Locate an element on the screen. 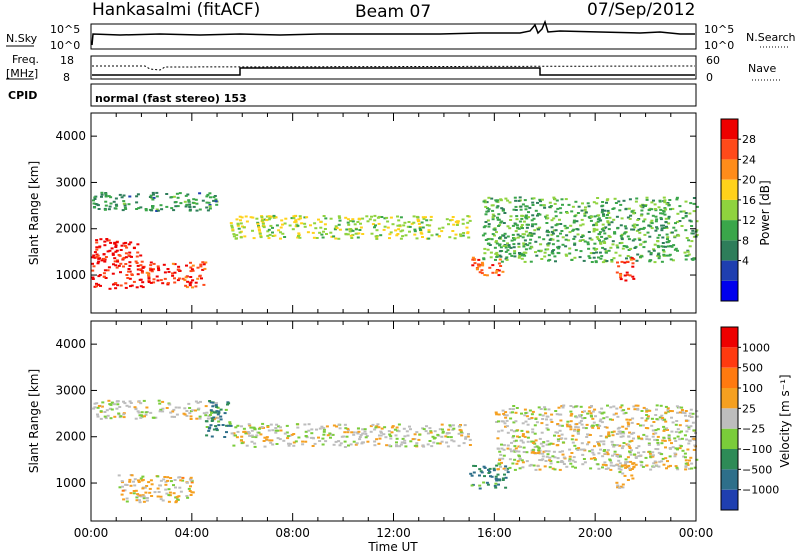  power-ytick-label: 2000 is located at coordinates (70, 229).